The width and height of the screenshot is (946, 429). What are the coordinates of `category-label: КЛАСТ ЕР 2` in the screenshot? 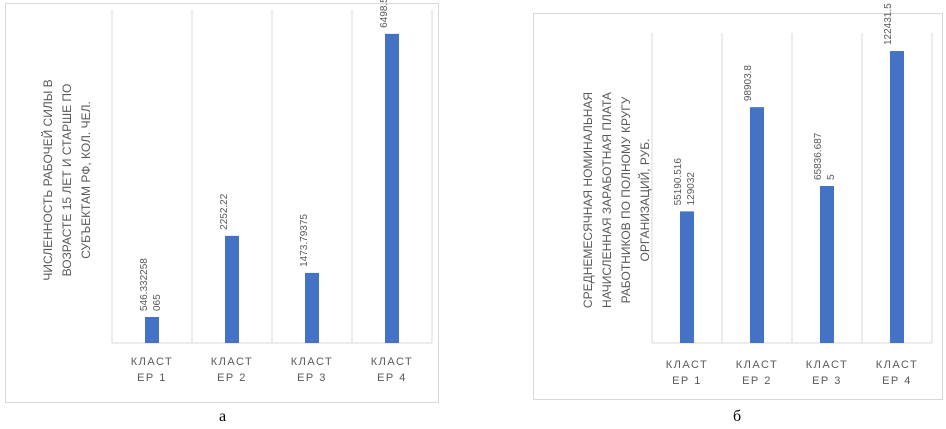 It's located at (232, 370).